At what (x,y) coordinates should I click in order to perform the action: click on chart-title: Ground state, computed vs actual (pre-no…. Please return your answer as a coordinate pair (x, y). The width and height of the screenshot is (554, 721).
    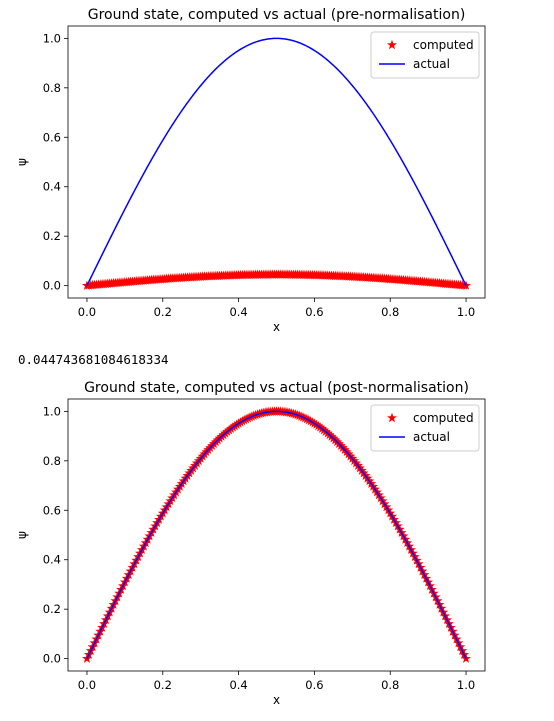
    Looking at the image, I should click on (277, 15).